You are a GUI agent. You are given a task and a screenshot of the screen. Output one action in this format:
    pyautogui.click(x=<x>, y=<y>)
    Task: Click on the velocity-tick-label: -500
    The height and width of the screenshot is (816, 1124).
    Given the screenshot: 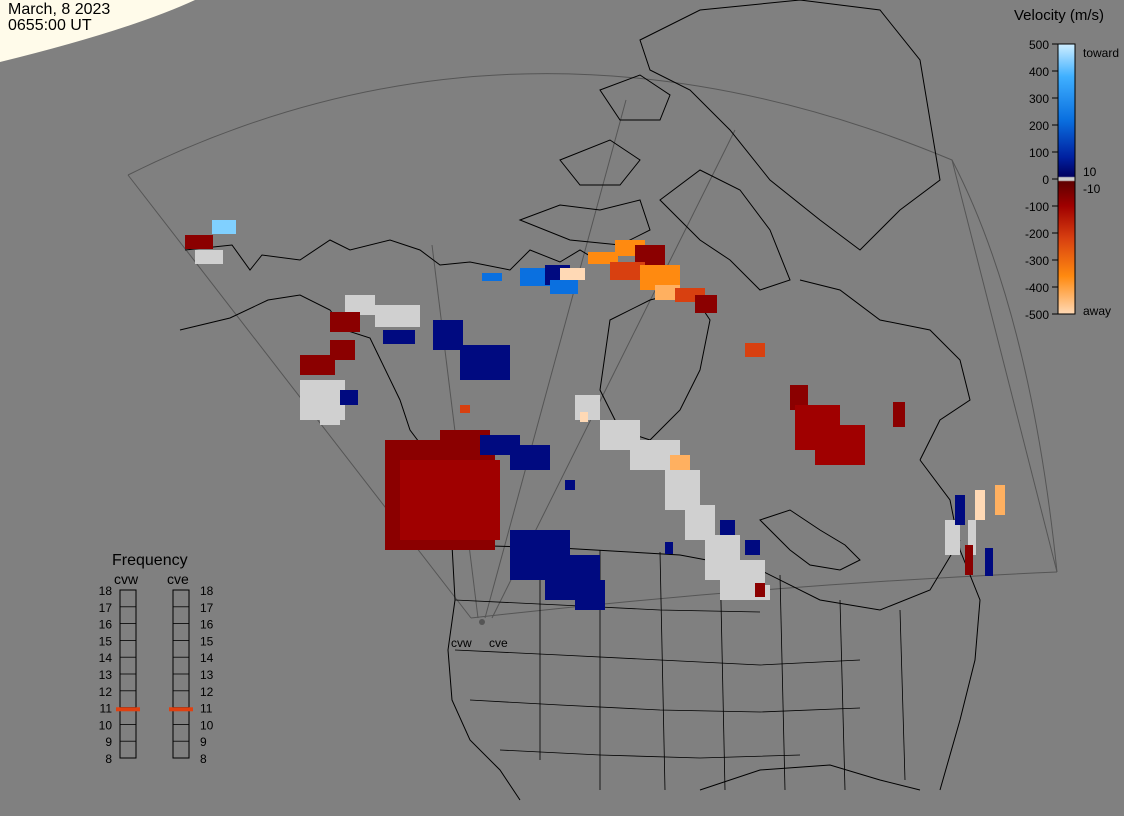 What is the action you would take?
    pyautogui.click(x=1037, y=315)
    